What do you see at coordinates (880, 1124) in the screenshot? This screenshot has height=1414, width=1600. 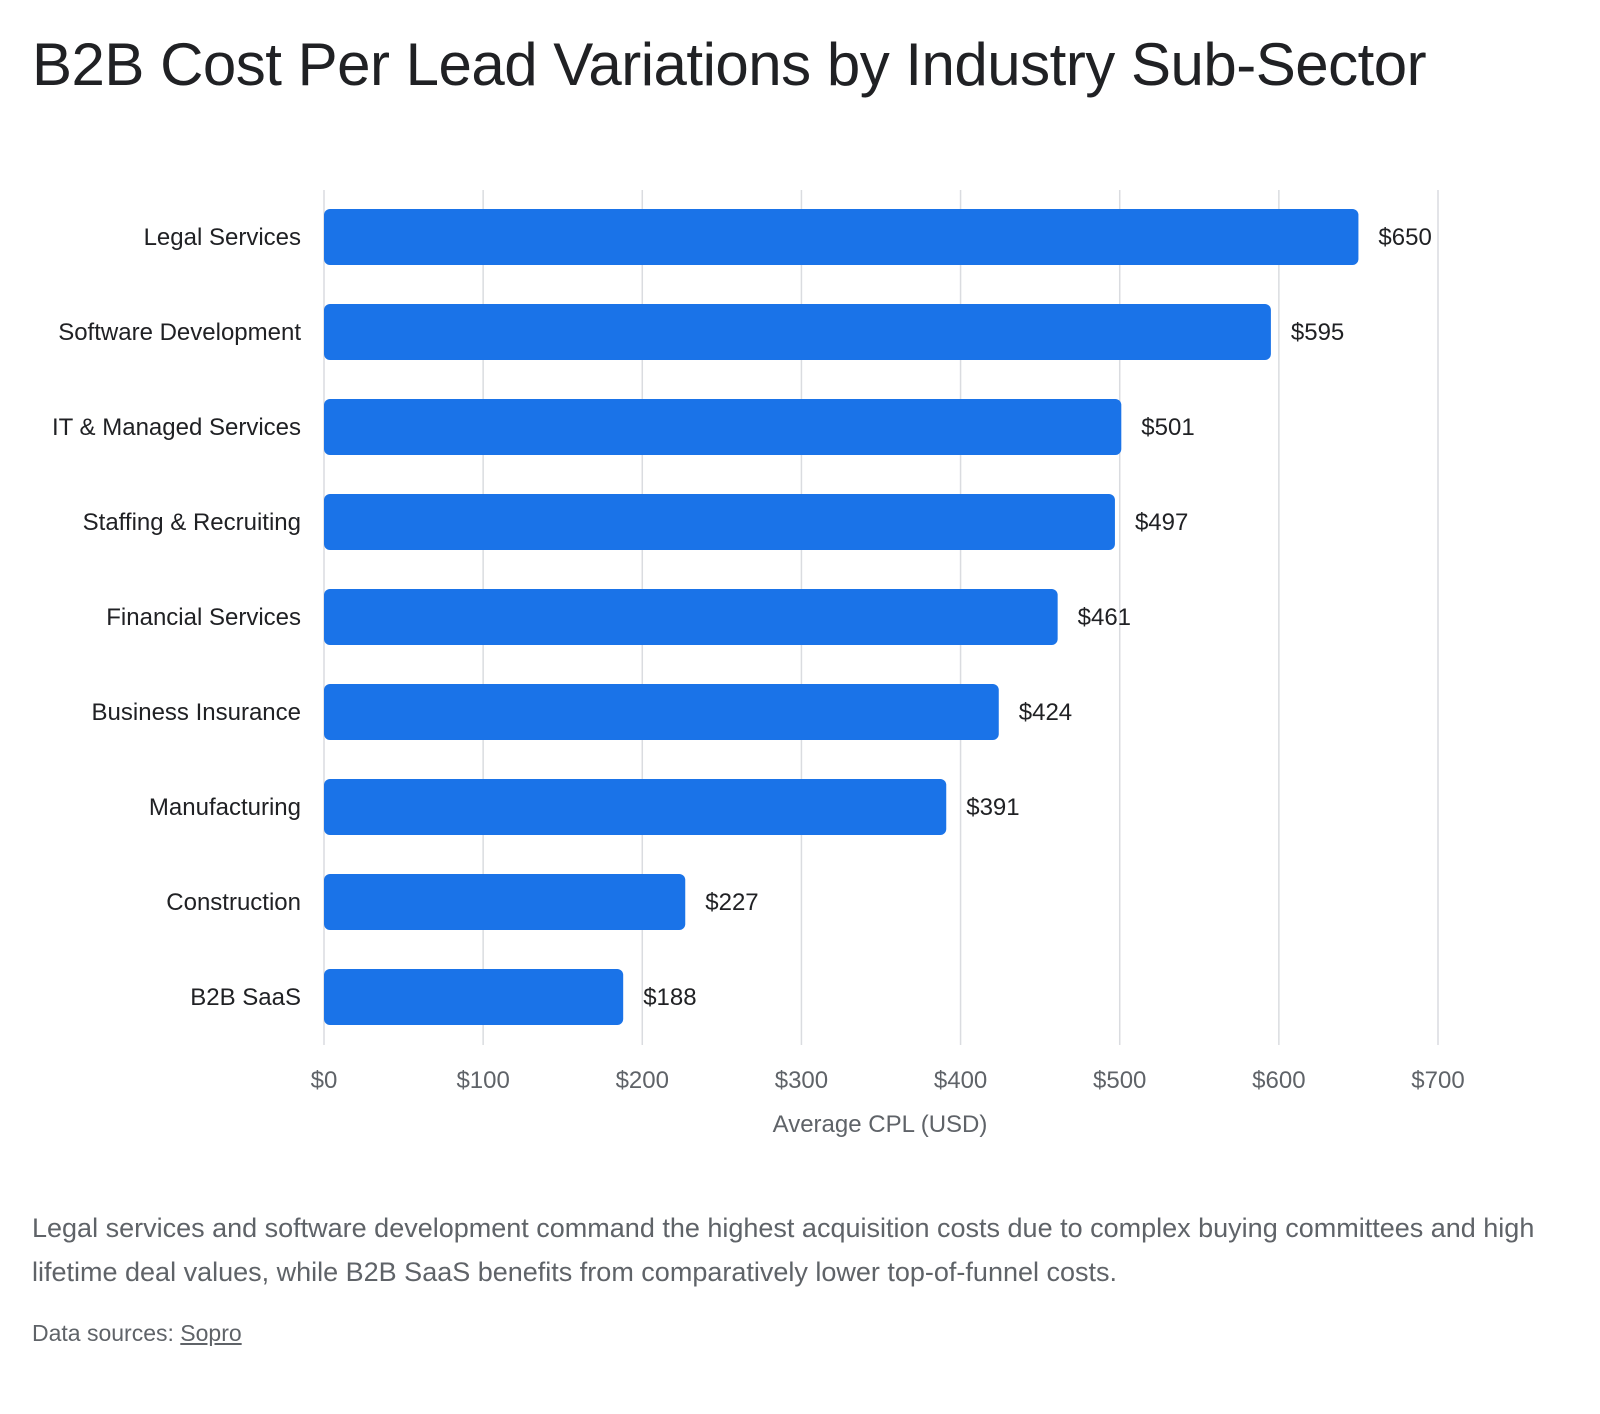 I see `x-axis-title: Average CPL (USD)` at bounding box center [880, 1124].